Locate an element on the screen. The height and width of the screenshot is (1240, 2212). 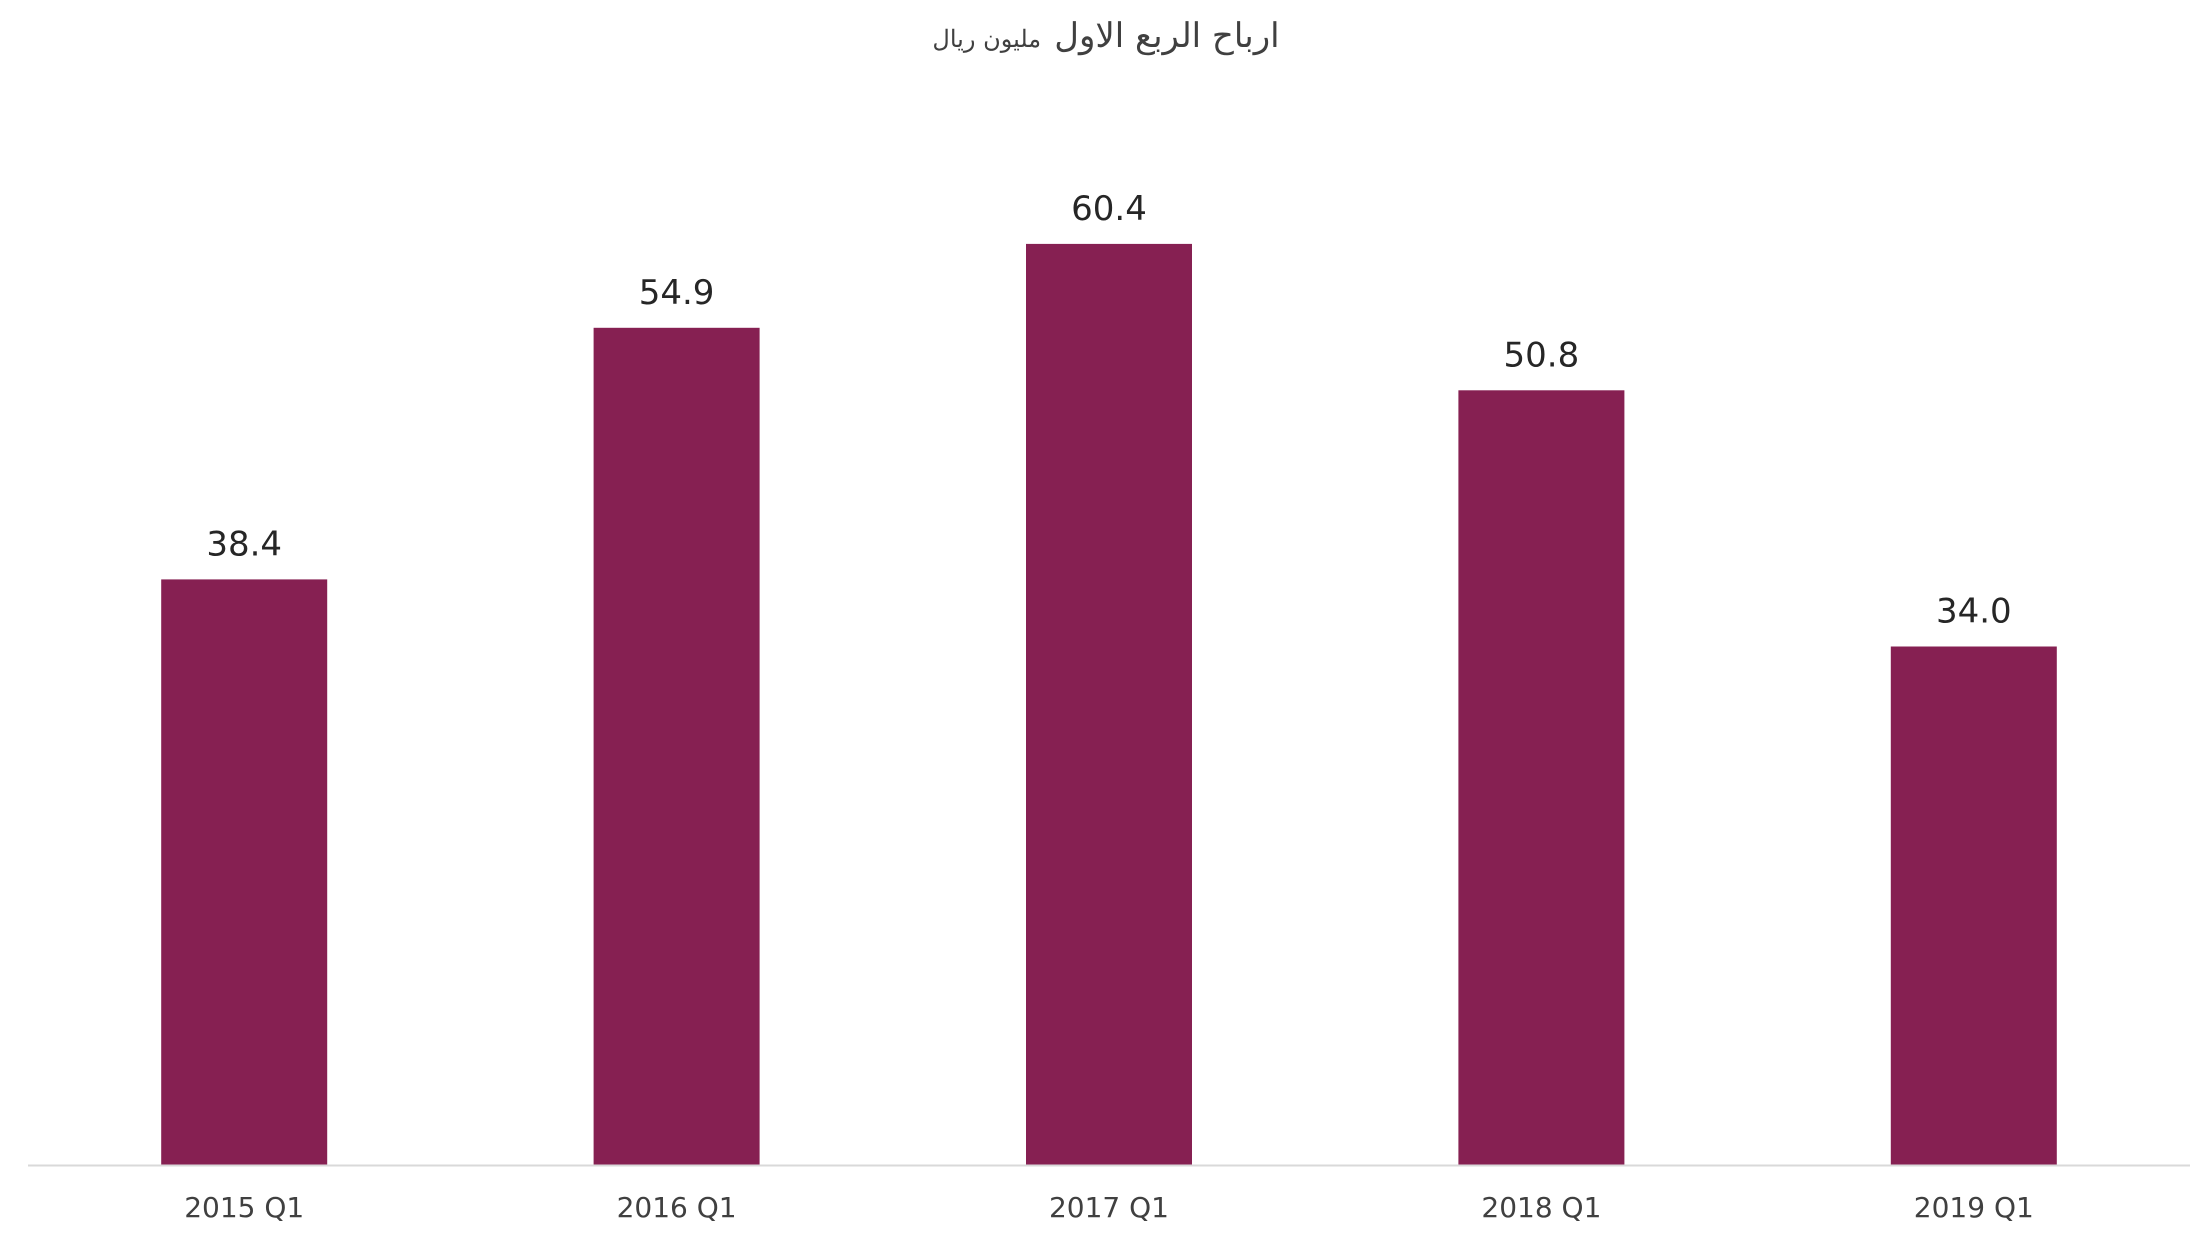
x-tick-labels-layer: 2015 Q1 2016 Q1 2017 Q1 2018 Q1 2019 Q1 is located at coordinates (1109, 1207).